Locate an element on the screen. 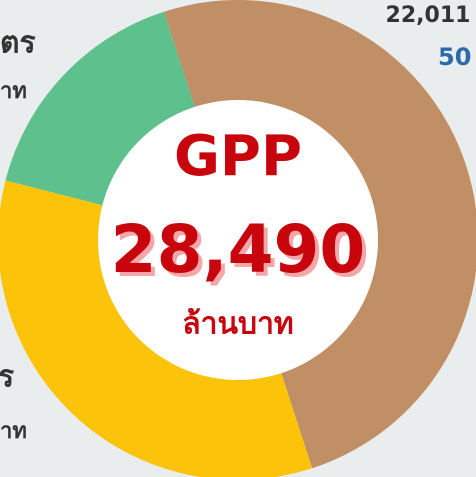 The image size is (476, 477). center-value-shadow: 28,490 is located at coordinates (242, 253).